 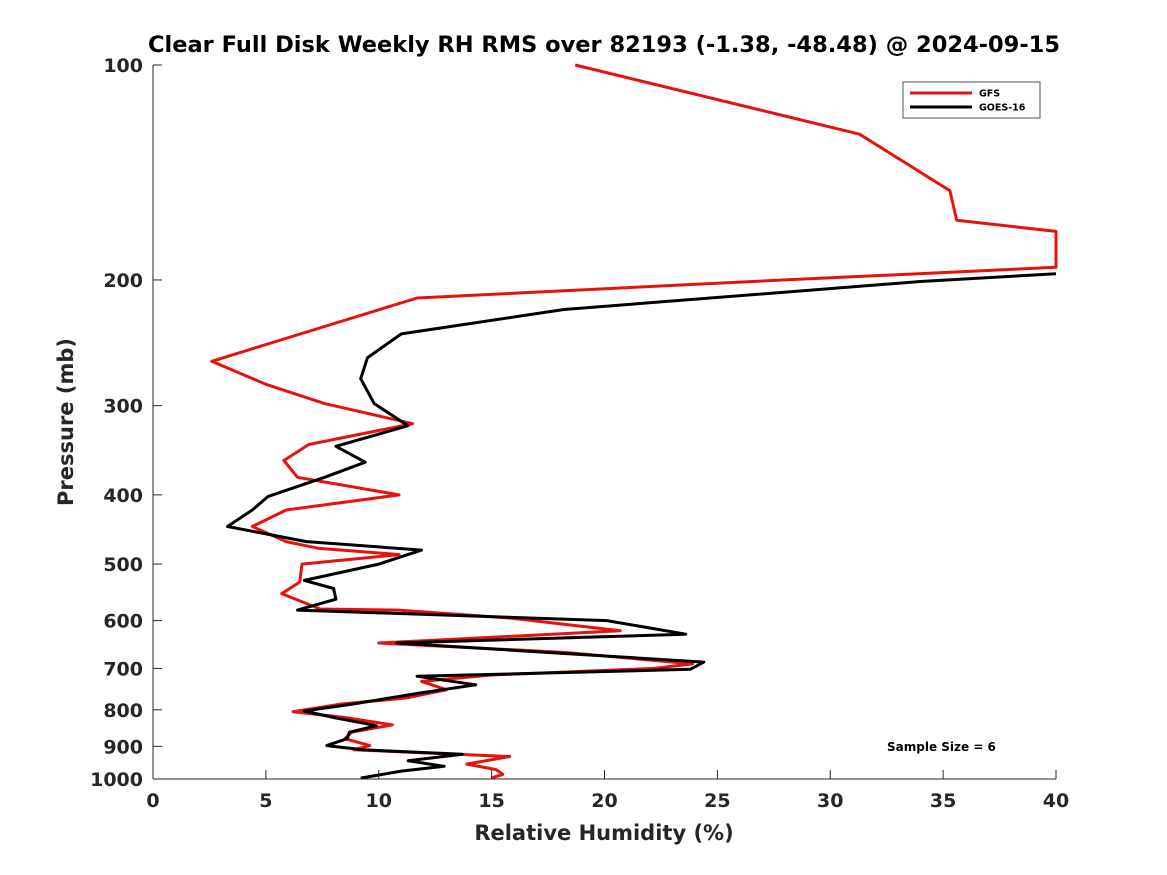 What do you see at coordinates (1002, 108) in the screenshot?
I see `legend-goes16-label: GOES-16` at bounding box center [1002, 108].